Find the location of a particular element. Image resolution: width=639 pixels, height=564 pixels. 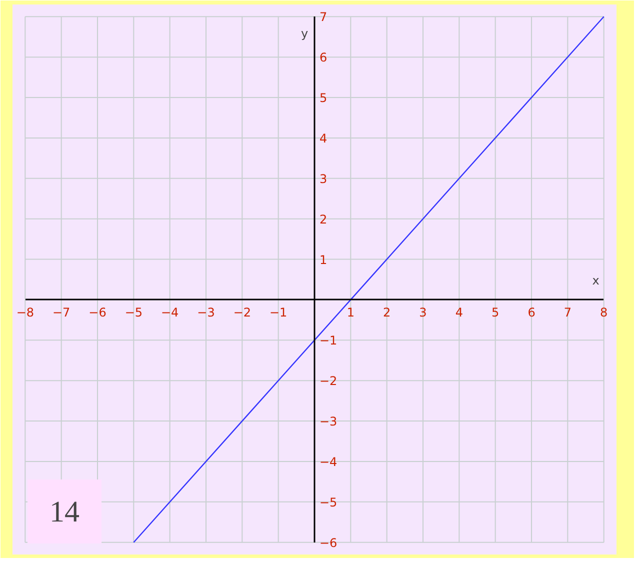

y-tick-label: −4 is located at coordinates (329, 461).